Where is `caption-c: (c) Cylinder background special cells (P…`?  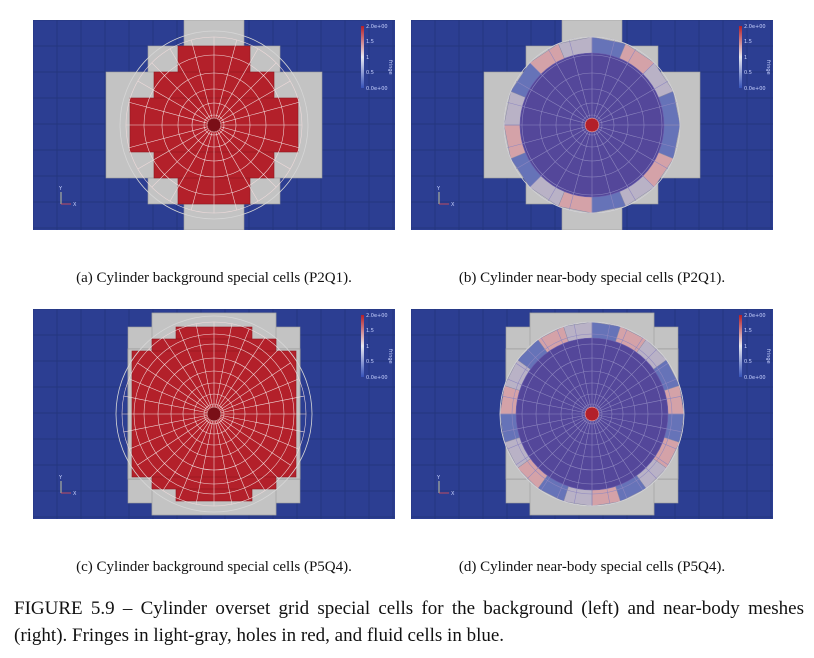 caption-c: (c) Cylinder background special cells (P… is located at coordinates (214, 567).